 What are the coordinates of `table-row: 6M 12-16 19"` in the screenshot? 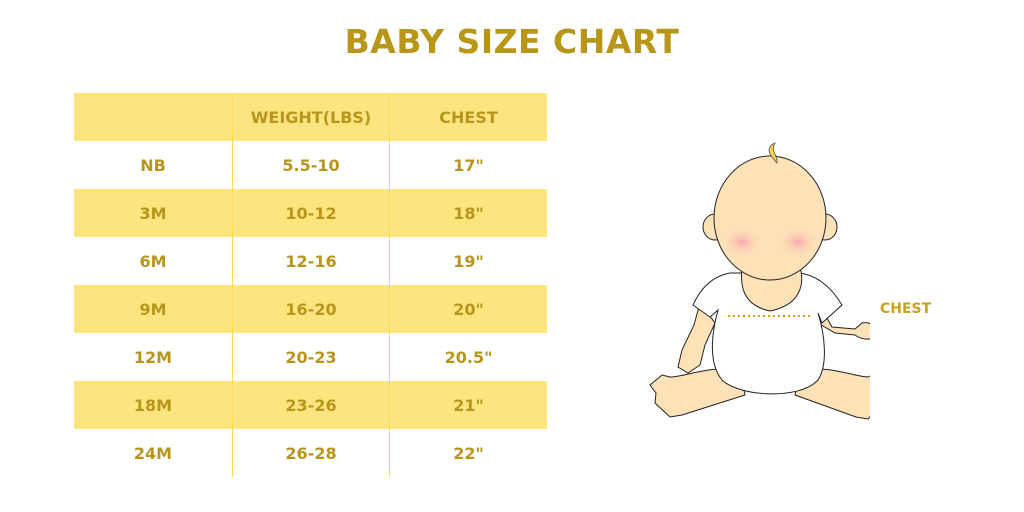 It's located at (310, 261).